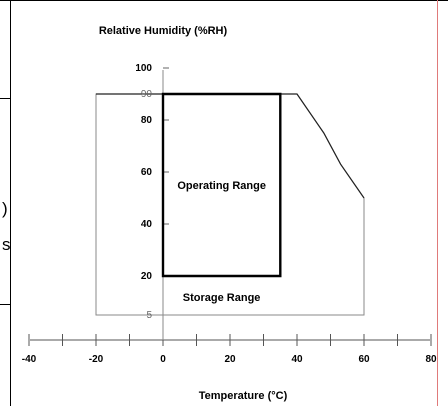 Image resolution: width=448 pixels, height=406 pixels. What do you see at coordinates (437, 203) in the screenshot?
I see `right-margin-line` at bounding box center [437, 203].